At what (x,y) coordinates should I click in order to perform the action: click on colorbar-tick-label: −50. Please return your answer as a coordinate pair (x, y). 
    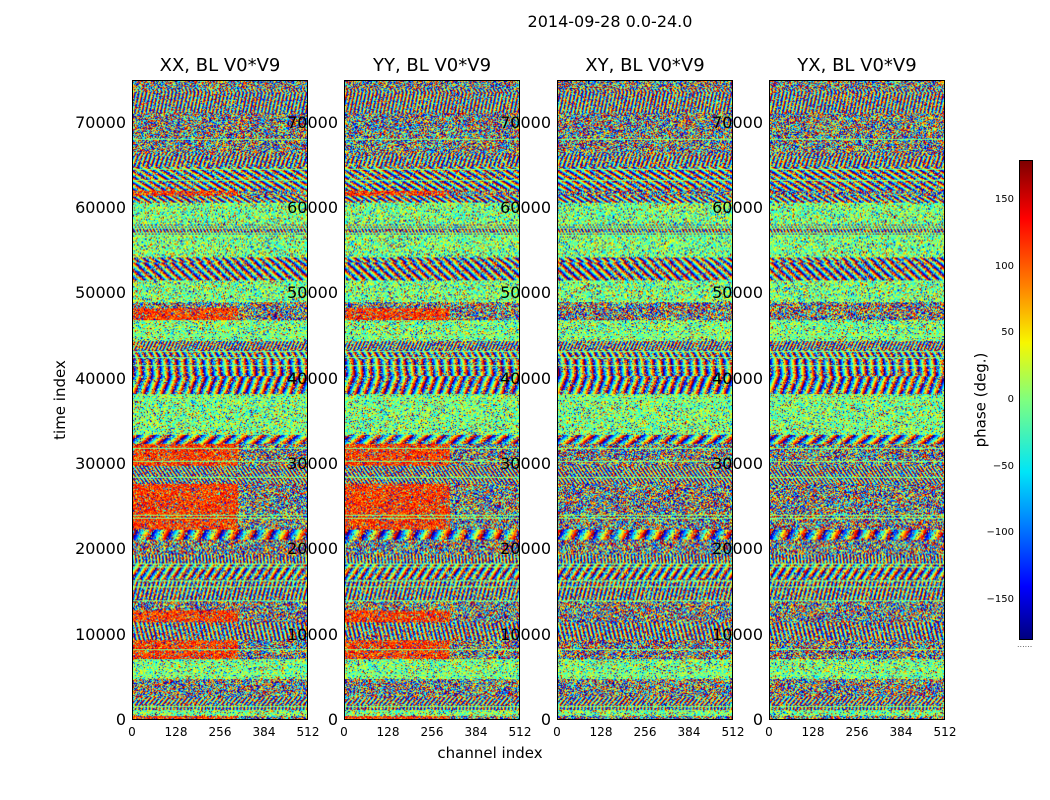
    Looking at the image, I should click on (1003, 466).